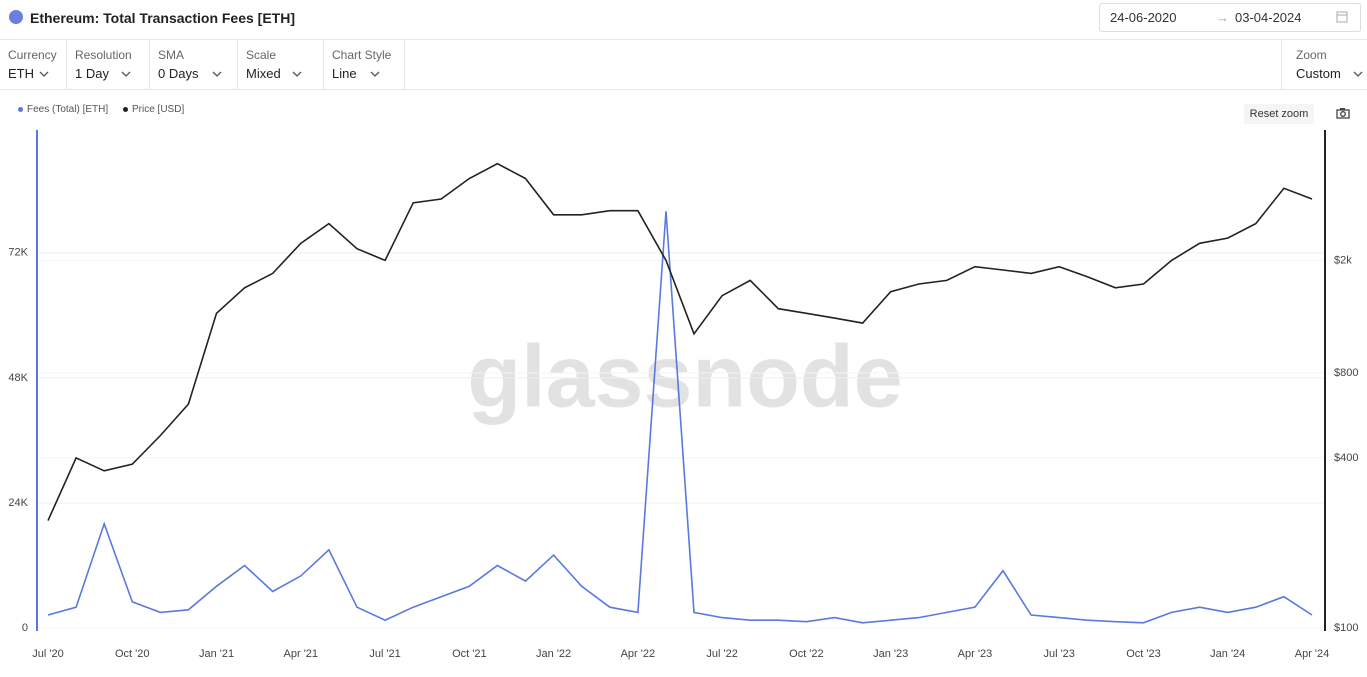  Describe the element at coordinates (1343, 113) in the screenshot. I see `camera-icon` at that location.